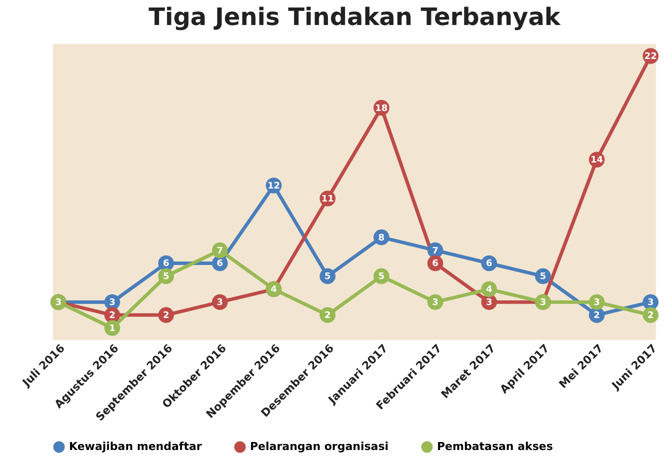 The image size is (672, 461). What do you see at coordinates (650, 57) in the screenshot?
I see `data-label: 22` at bounding box center [650, 57].